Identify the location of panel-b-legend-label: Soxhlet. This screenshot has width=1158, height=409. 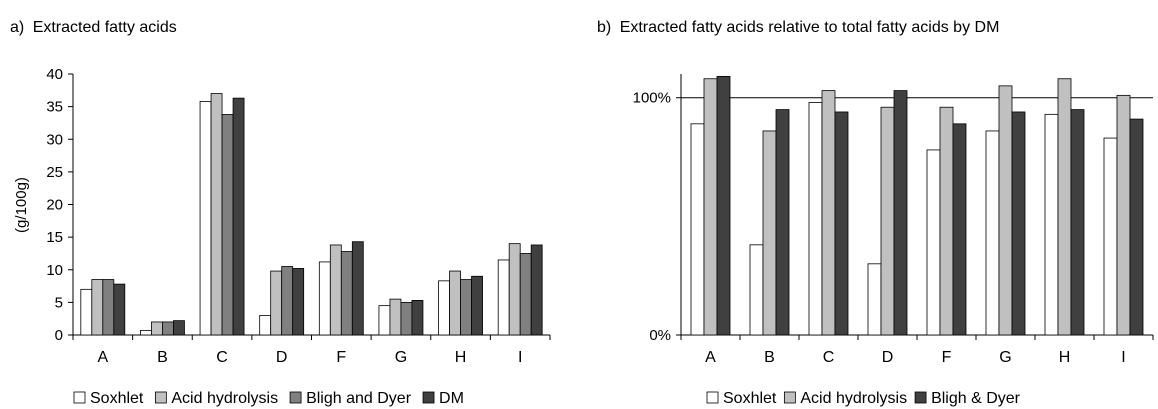
(750, 398).